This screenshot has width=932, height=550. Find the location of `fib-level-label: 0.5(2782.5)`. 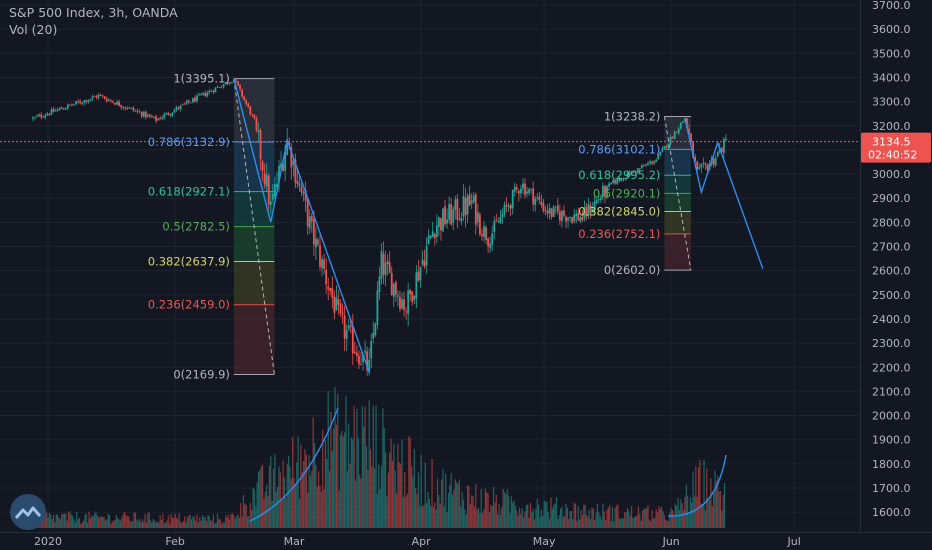

fib-level-label: 0.5(2782.5) is located at coordinates (196, 227).